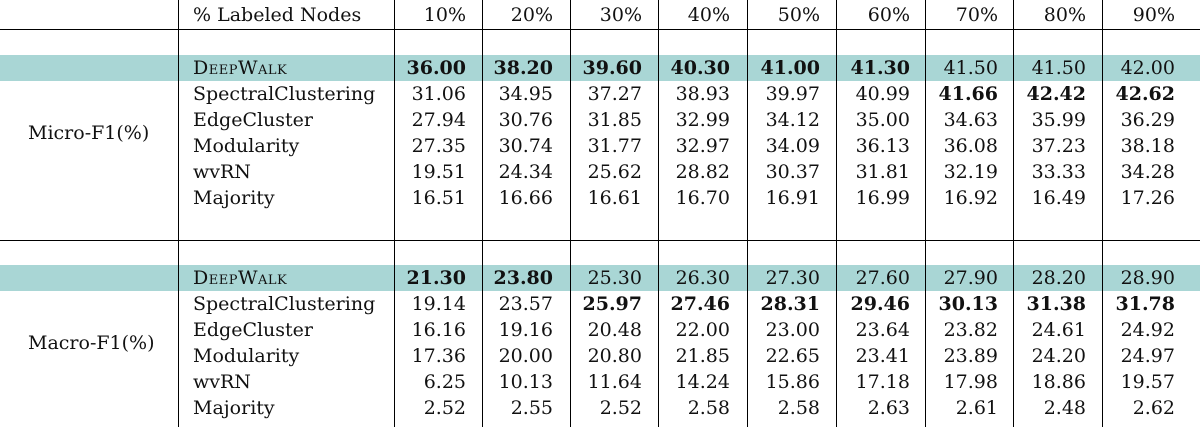  I want to click on value-cell: 35.00, so click(882, 120).